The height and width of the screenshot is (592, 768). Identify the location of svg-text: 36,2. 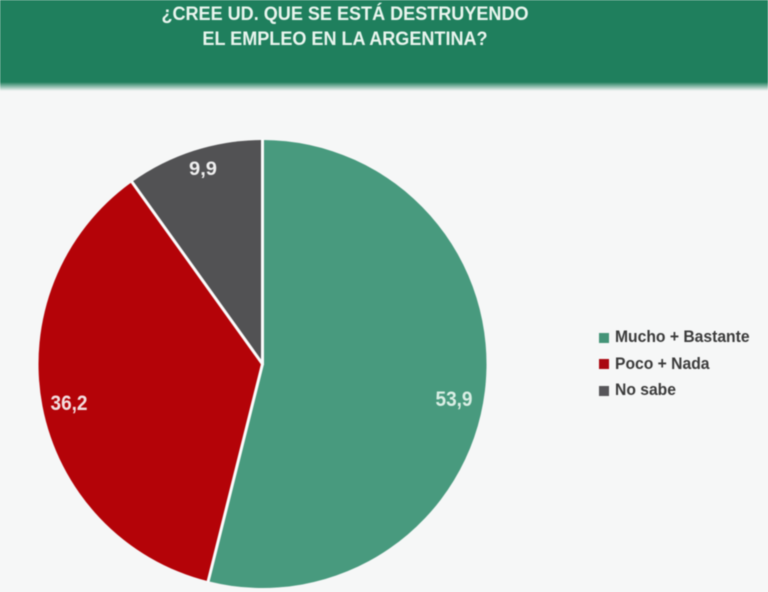
(69, 403).